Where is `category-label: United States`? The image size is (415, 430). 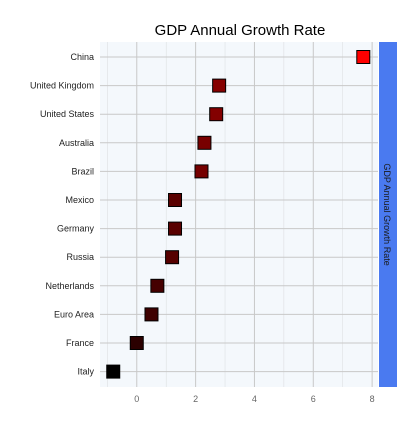 category-label: United States is located at coordinates (67, 114).